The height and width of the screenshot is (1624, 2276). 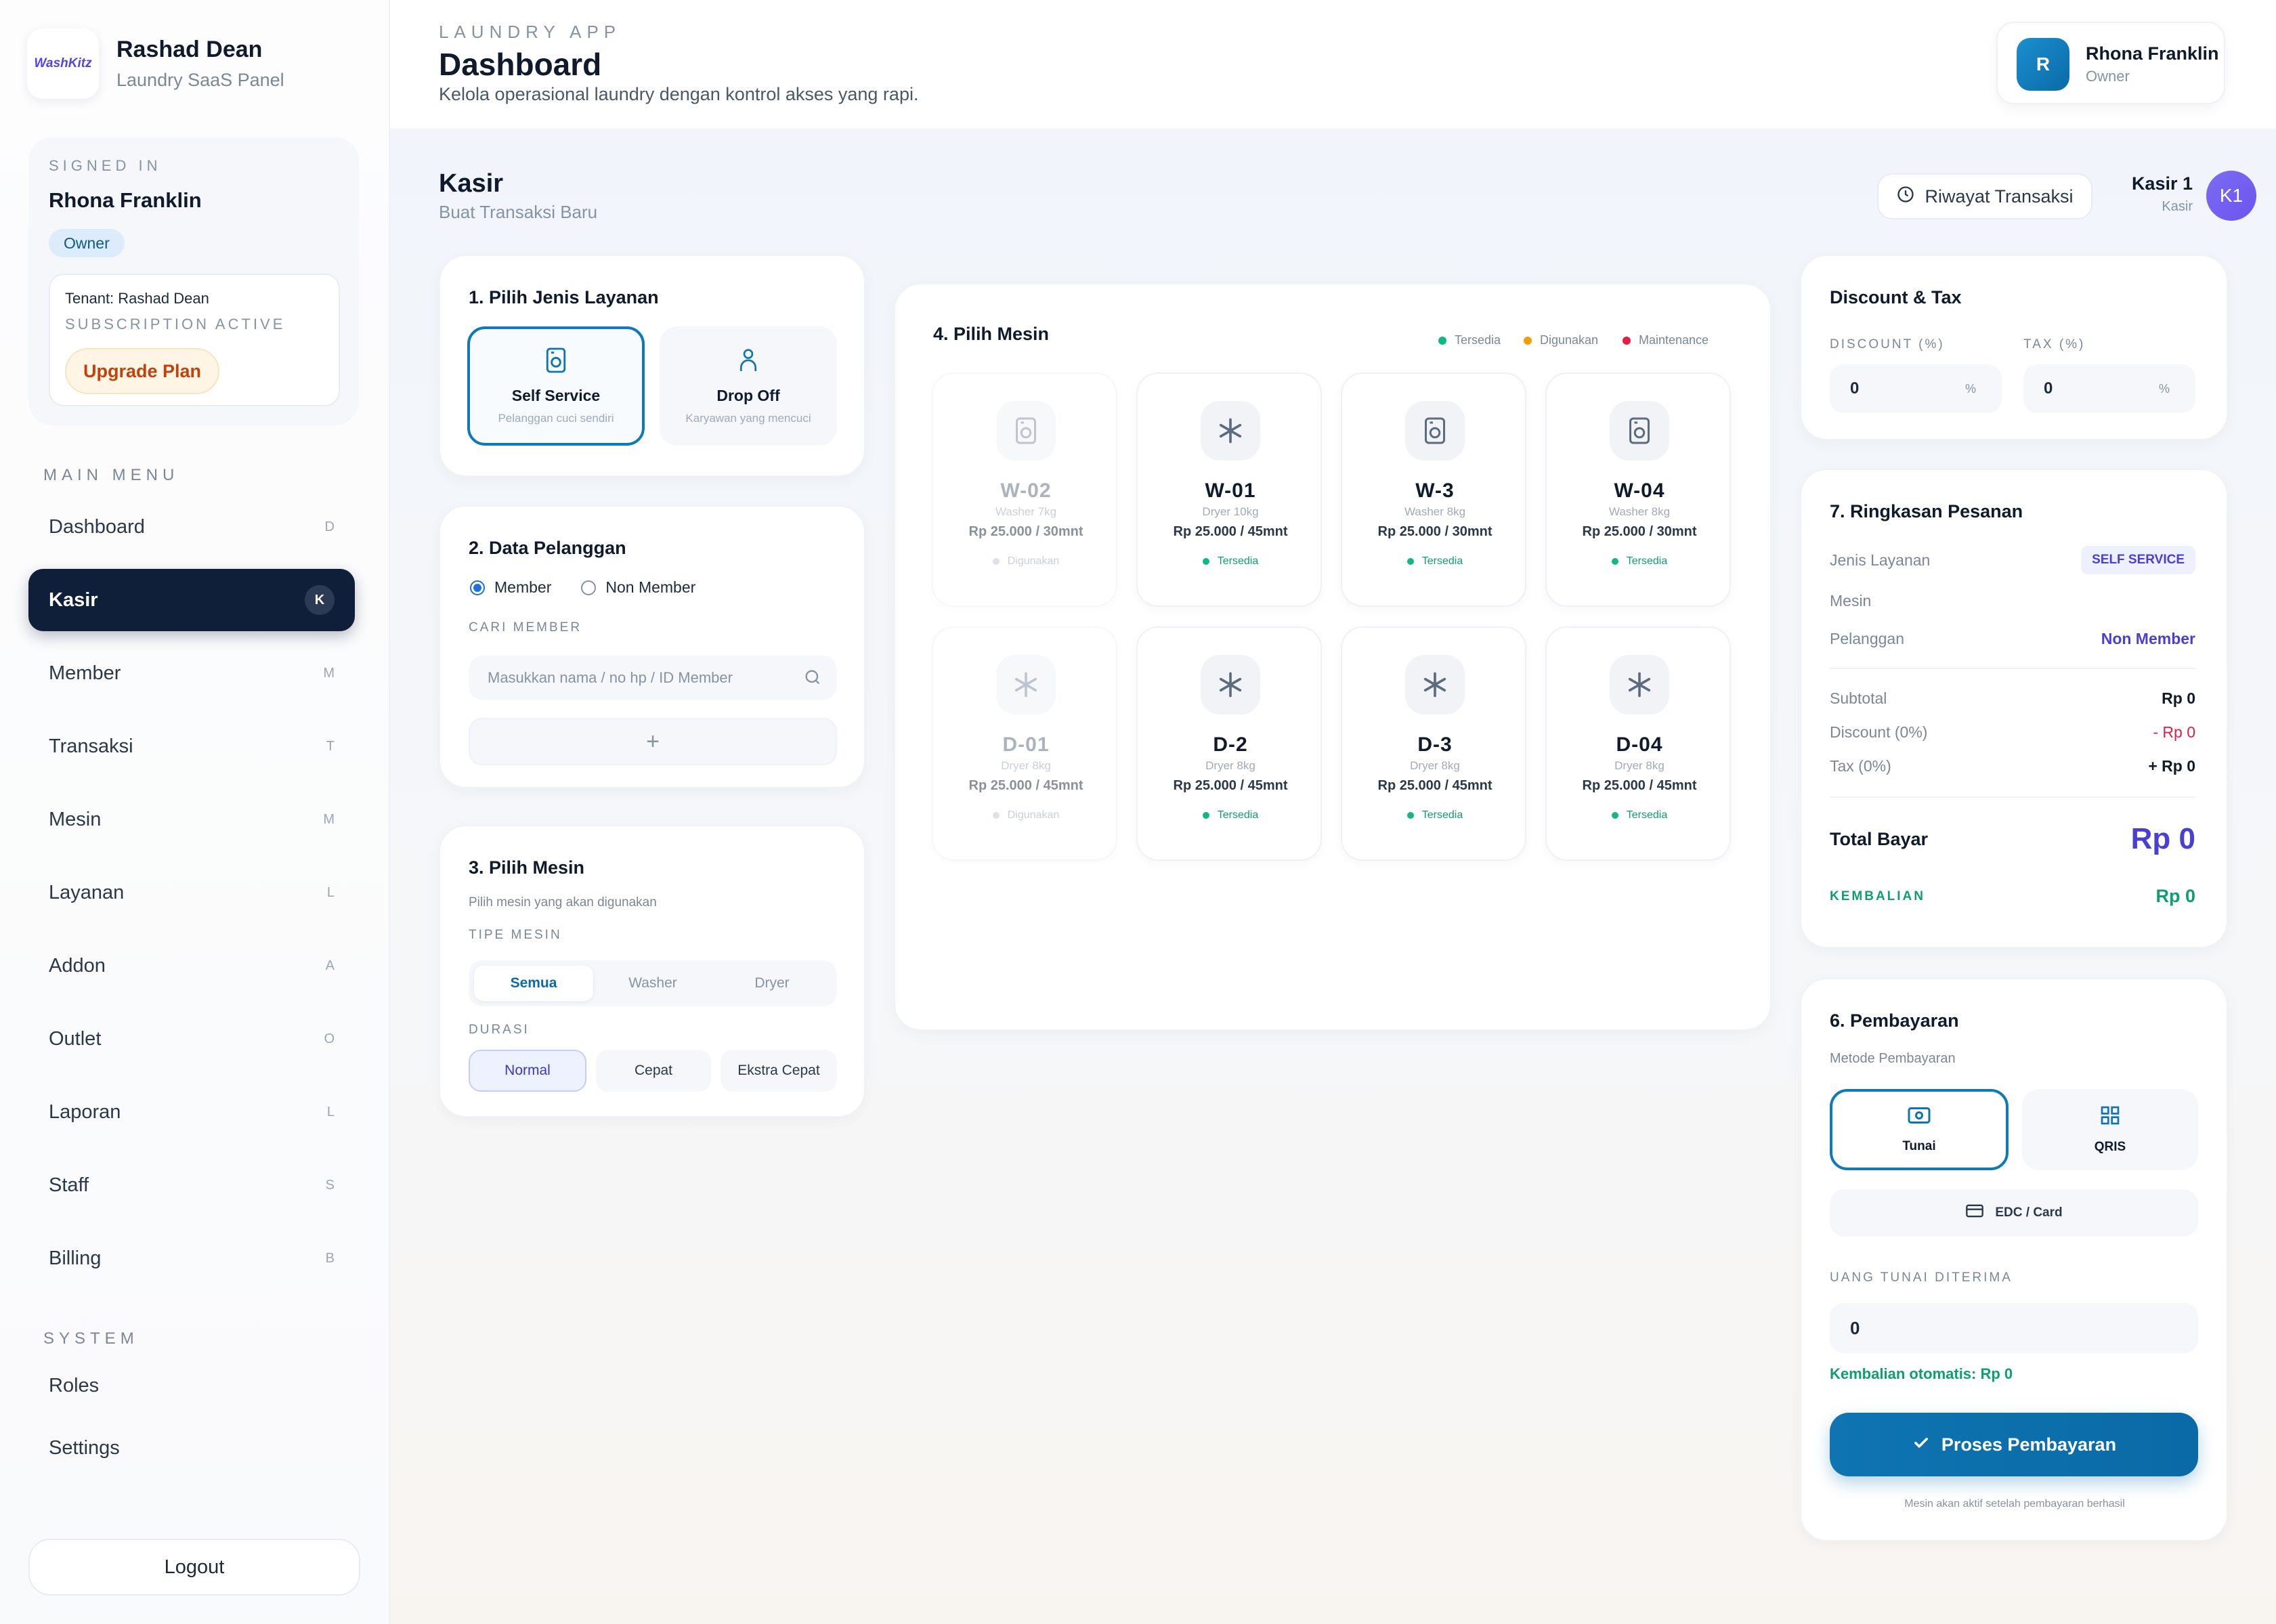 I want to click on tax-value: 0, so click(x=2048, y=388).